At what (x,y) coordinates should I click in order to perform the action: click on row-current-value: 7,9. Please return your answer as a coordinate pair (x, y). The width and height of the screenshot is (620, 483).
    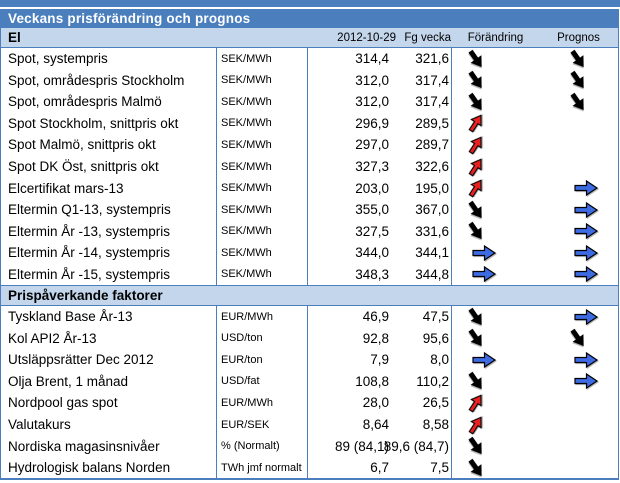
    Looking at the image, I should click on (379, 360).